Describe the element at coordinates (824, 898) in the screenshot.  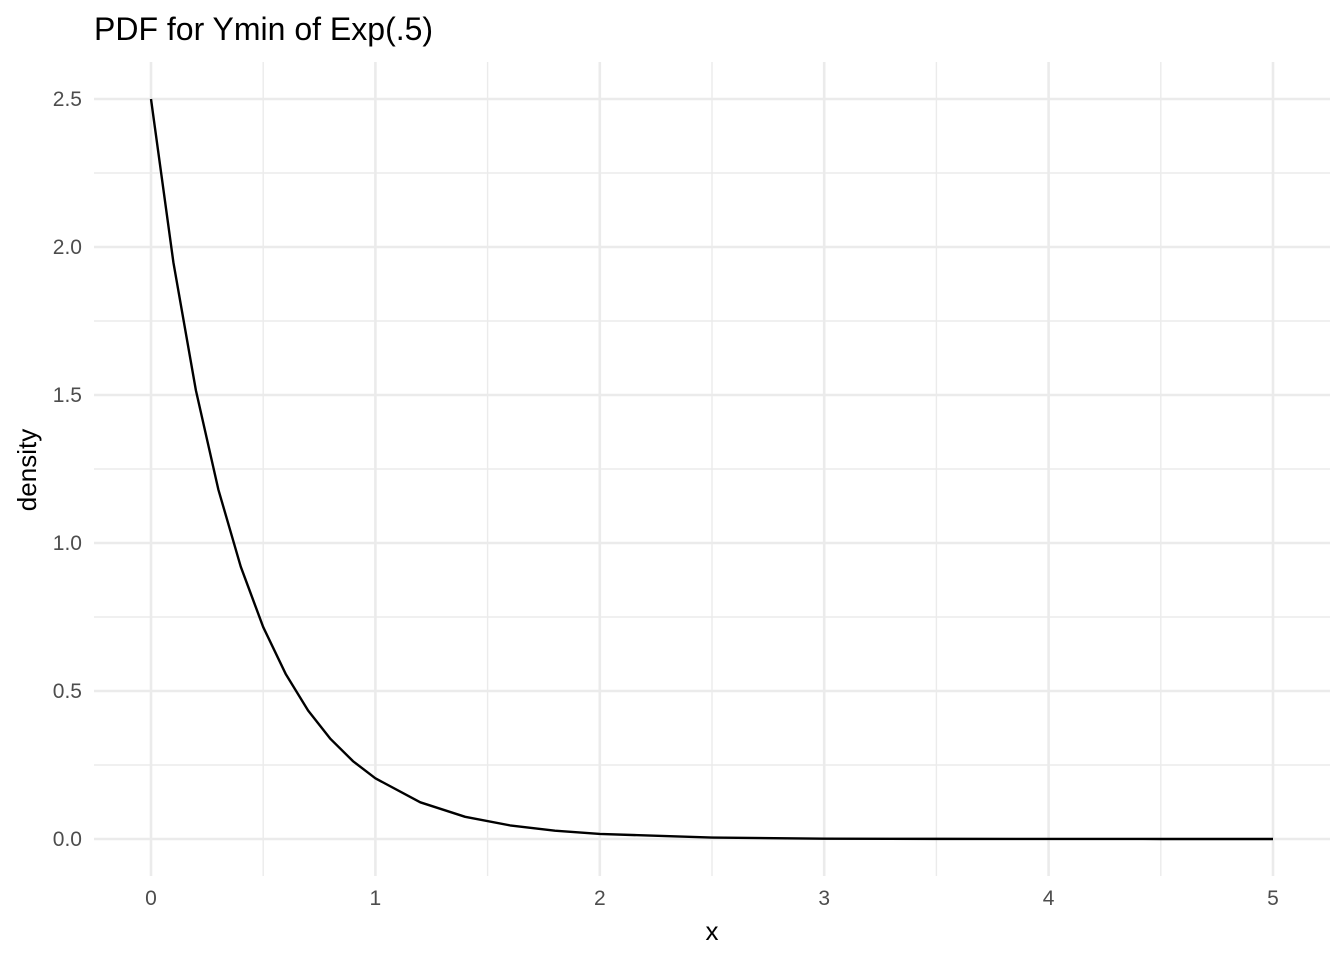
I see `x-tick-label: 3` at that location.